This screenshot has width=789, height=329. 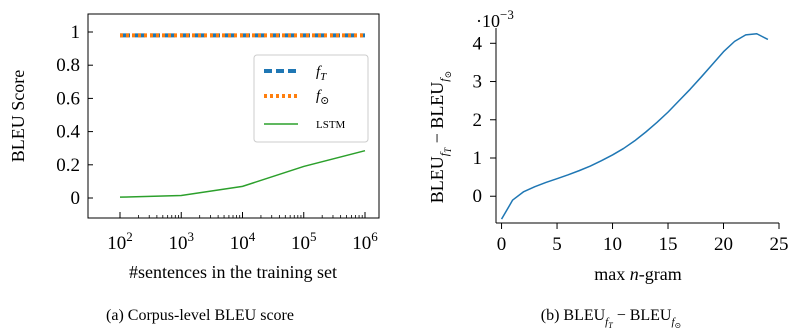 I want to click on legend-label-fT: fT, so click(x=321, y=73).